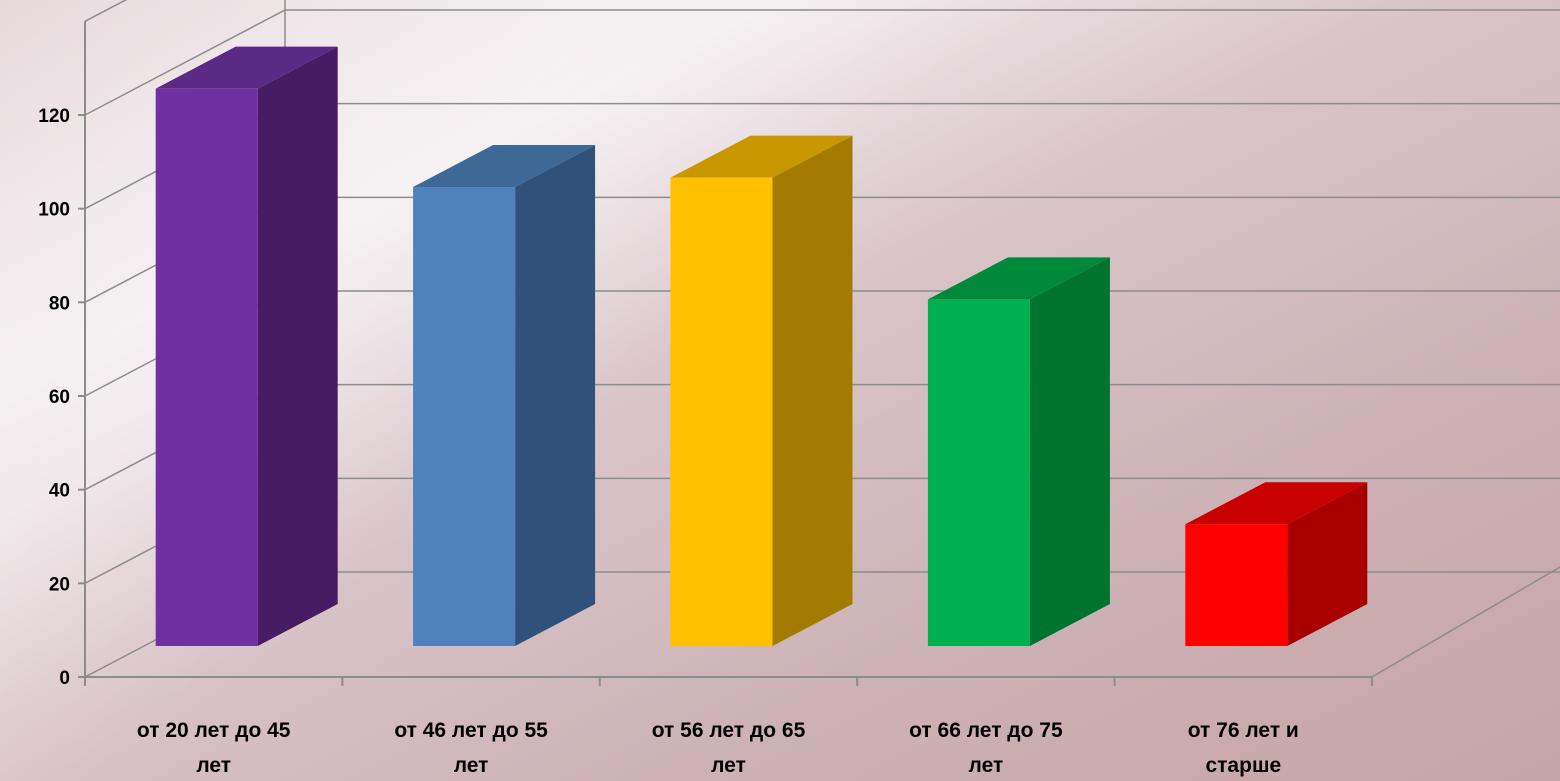 The height and width of the screenshot is (781, 1560). What do you see at coordinates (54, 210) in the screenshot?
I see `y-tick-label: 100` at bounding box center [54, 210].